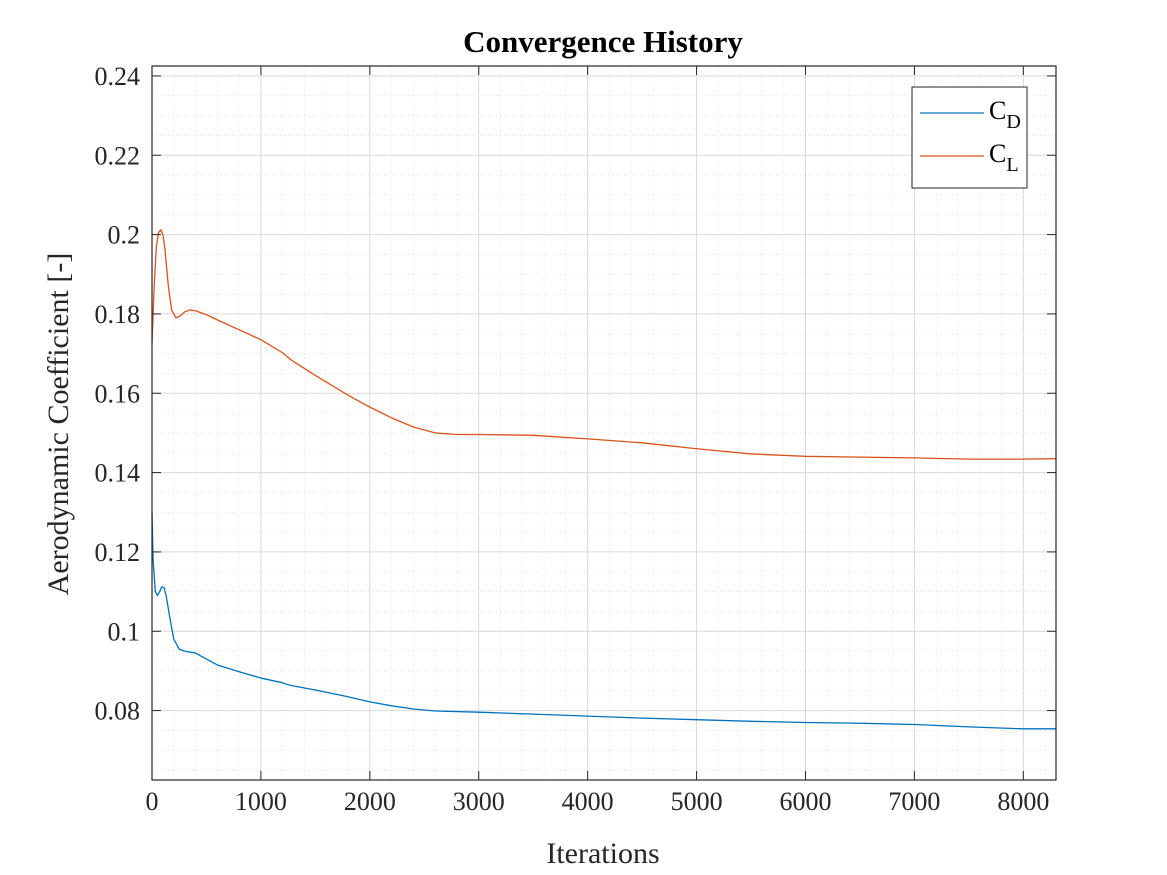 The height and width of the screenshot is (875, 1167). I want to click on x-axis-label: Iterations, so click(602, 853).